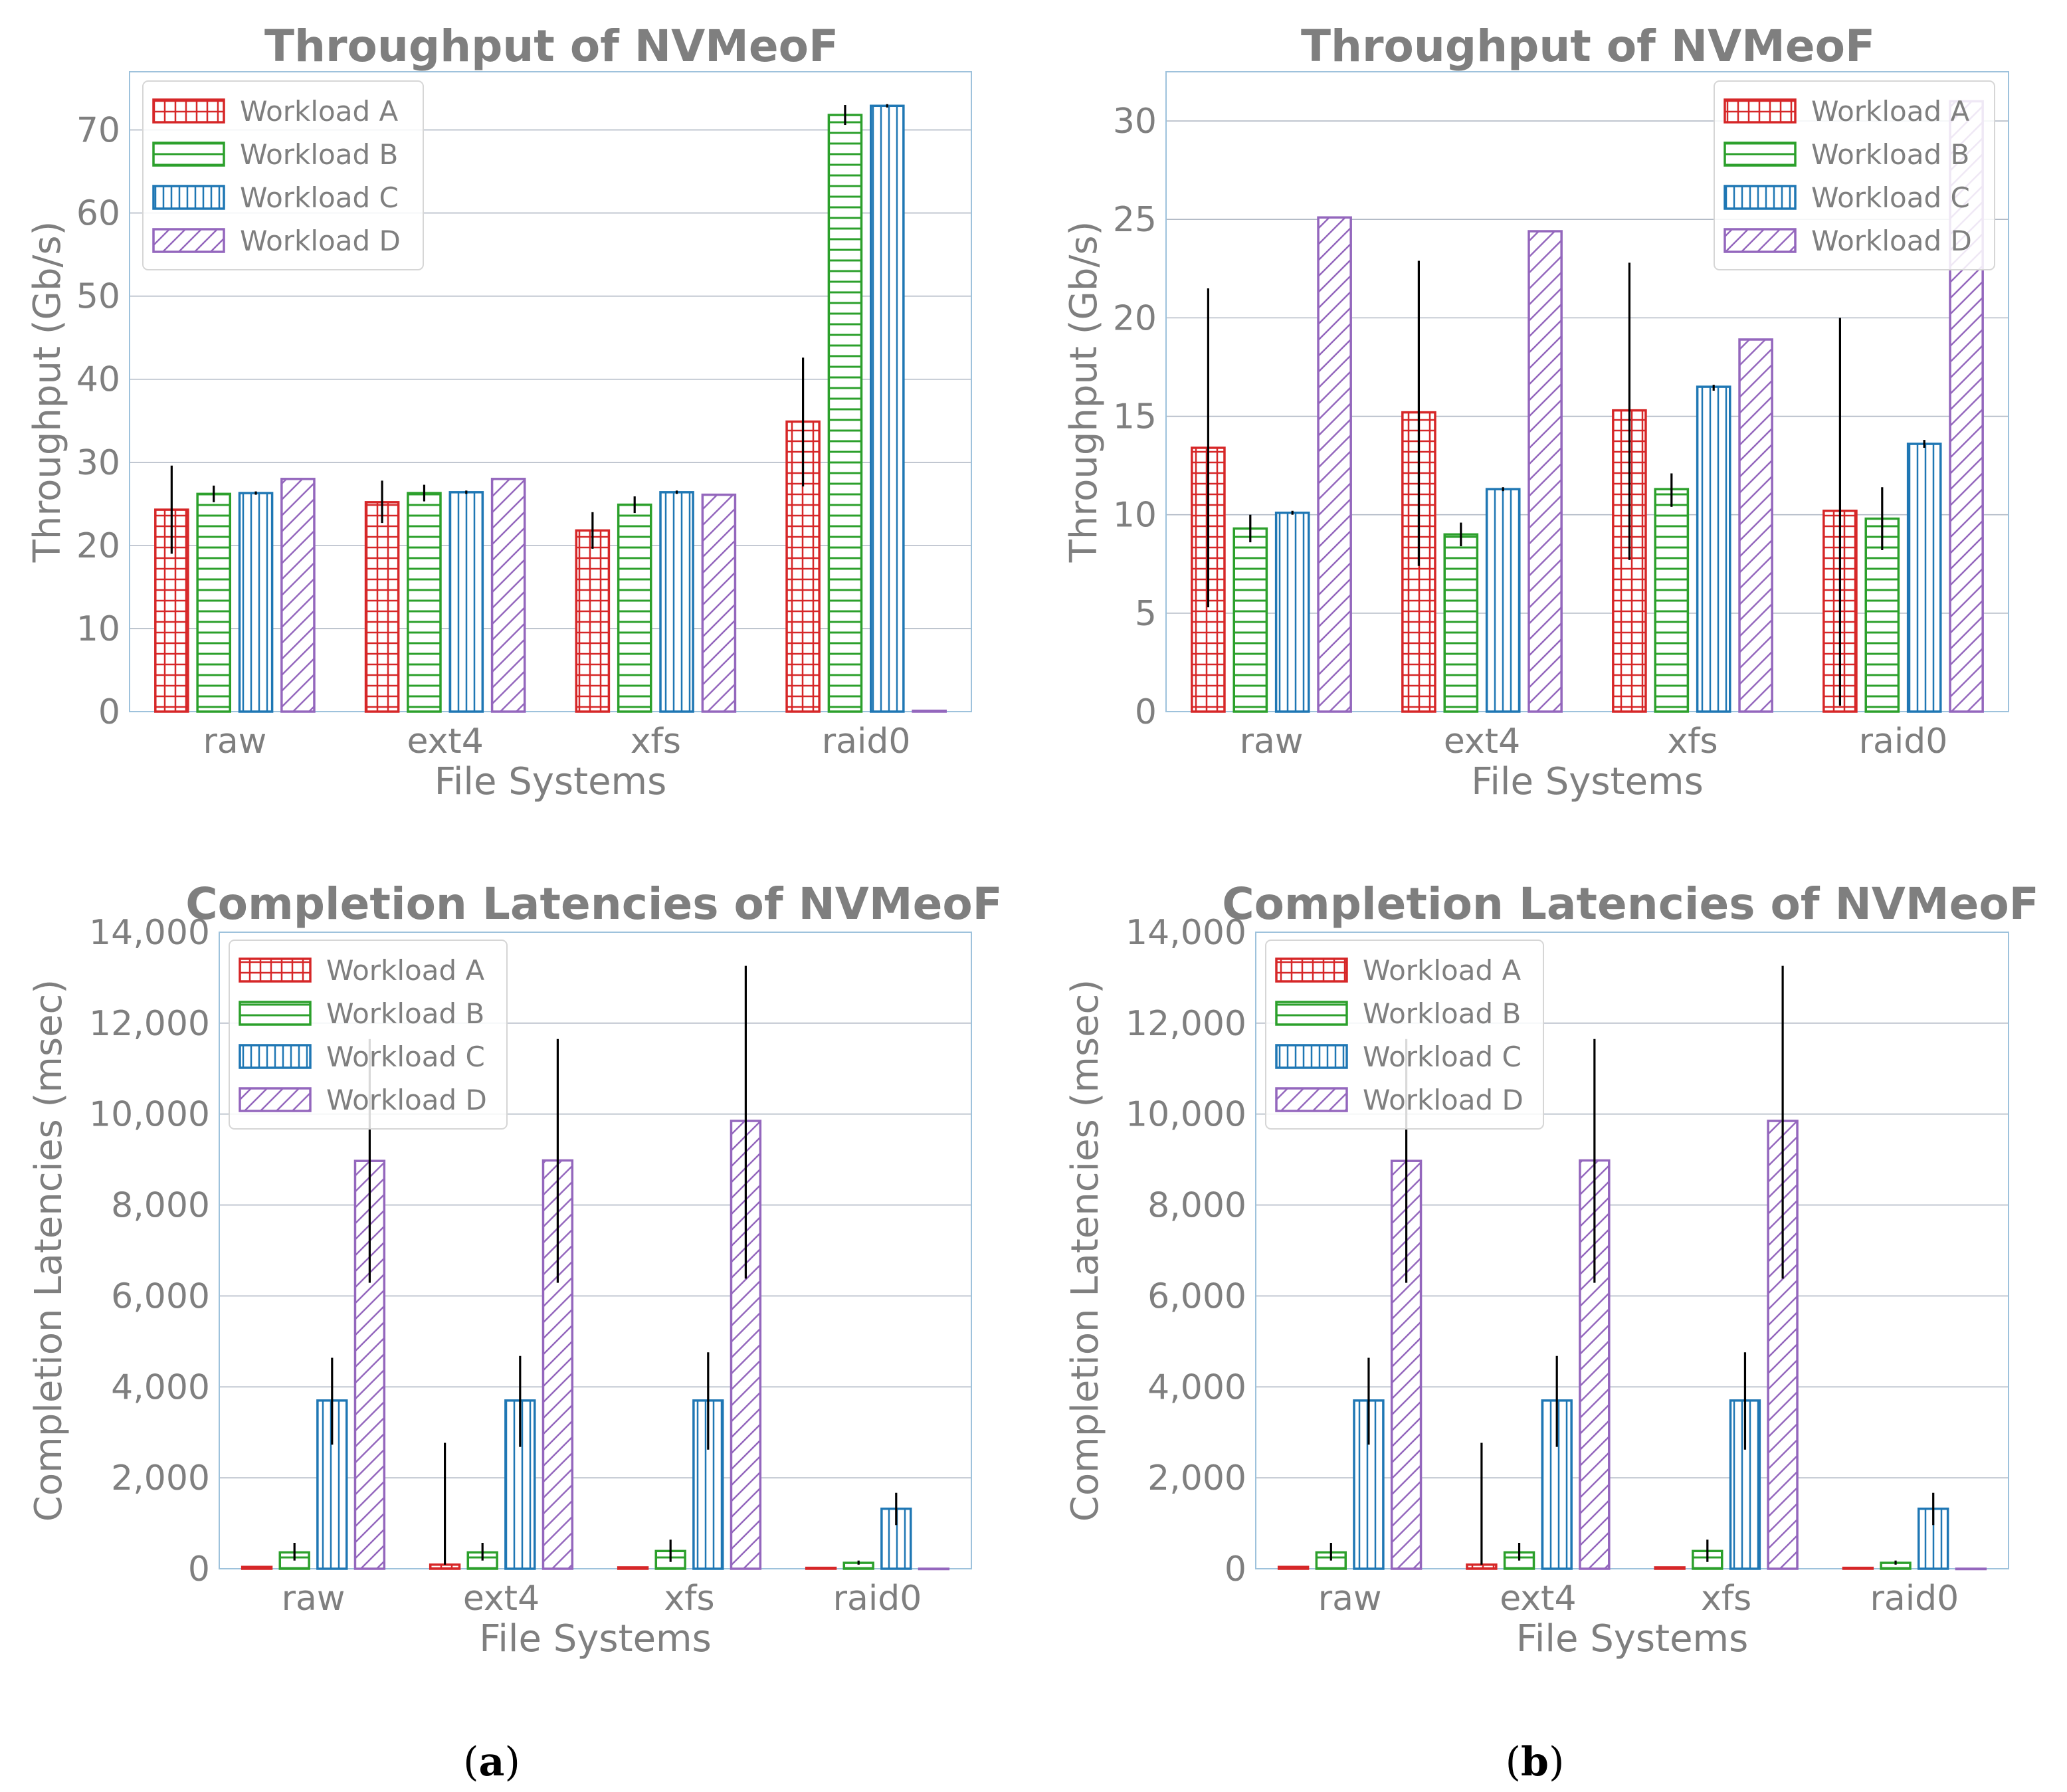 This screenshot has width=2067, height=1792. What do you see at coordinates (1404, 1035) in the screenshot?
I see `legend: Workload A Workload B Workload C Workload D` at bounding box center [1404, 1035].